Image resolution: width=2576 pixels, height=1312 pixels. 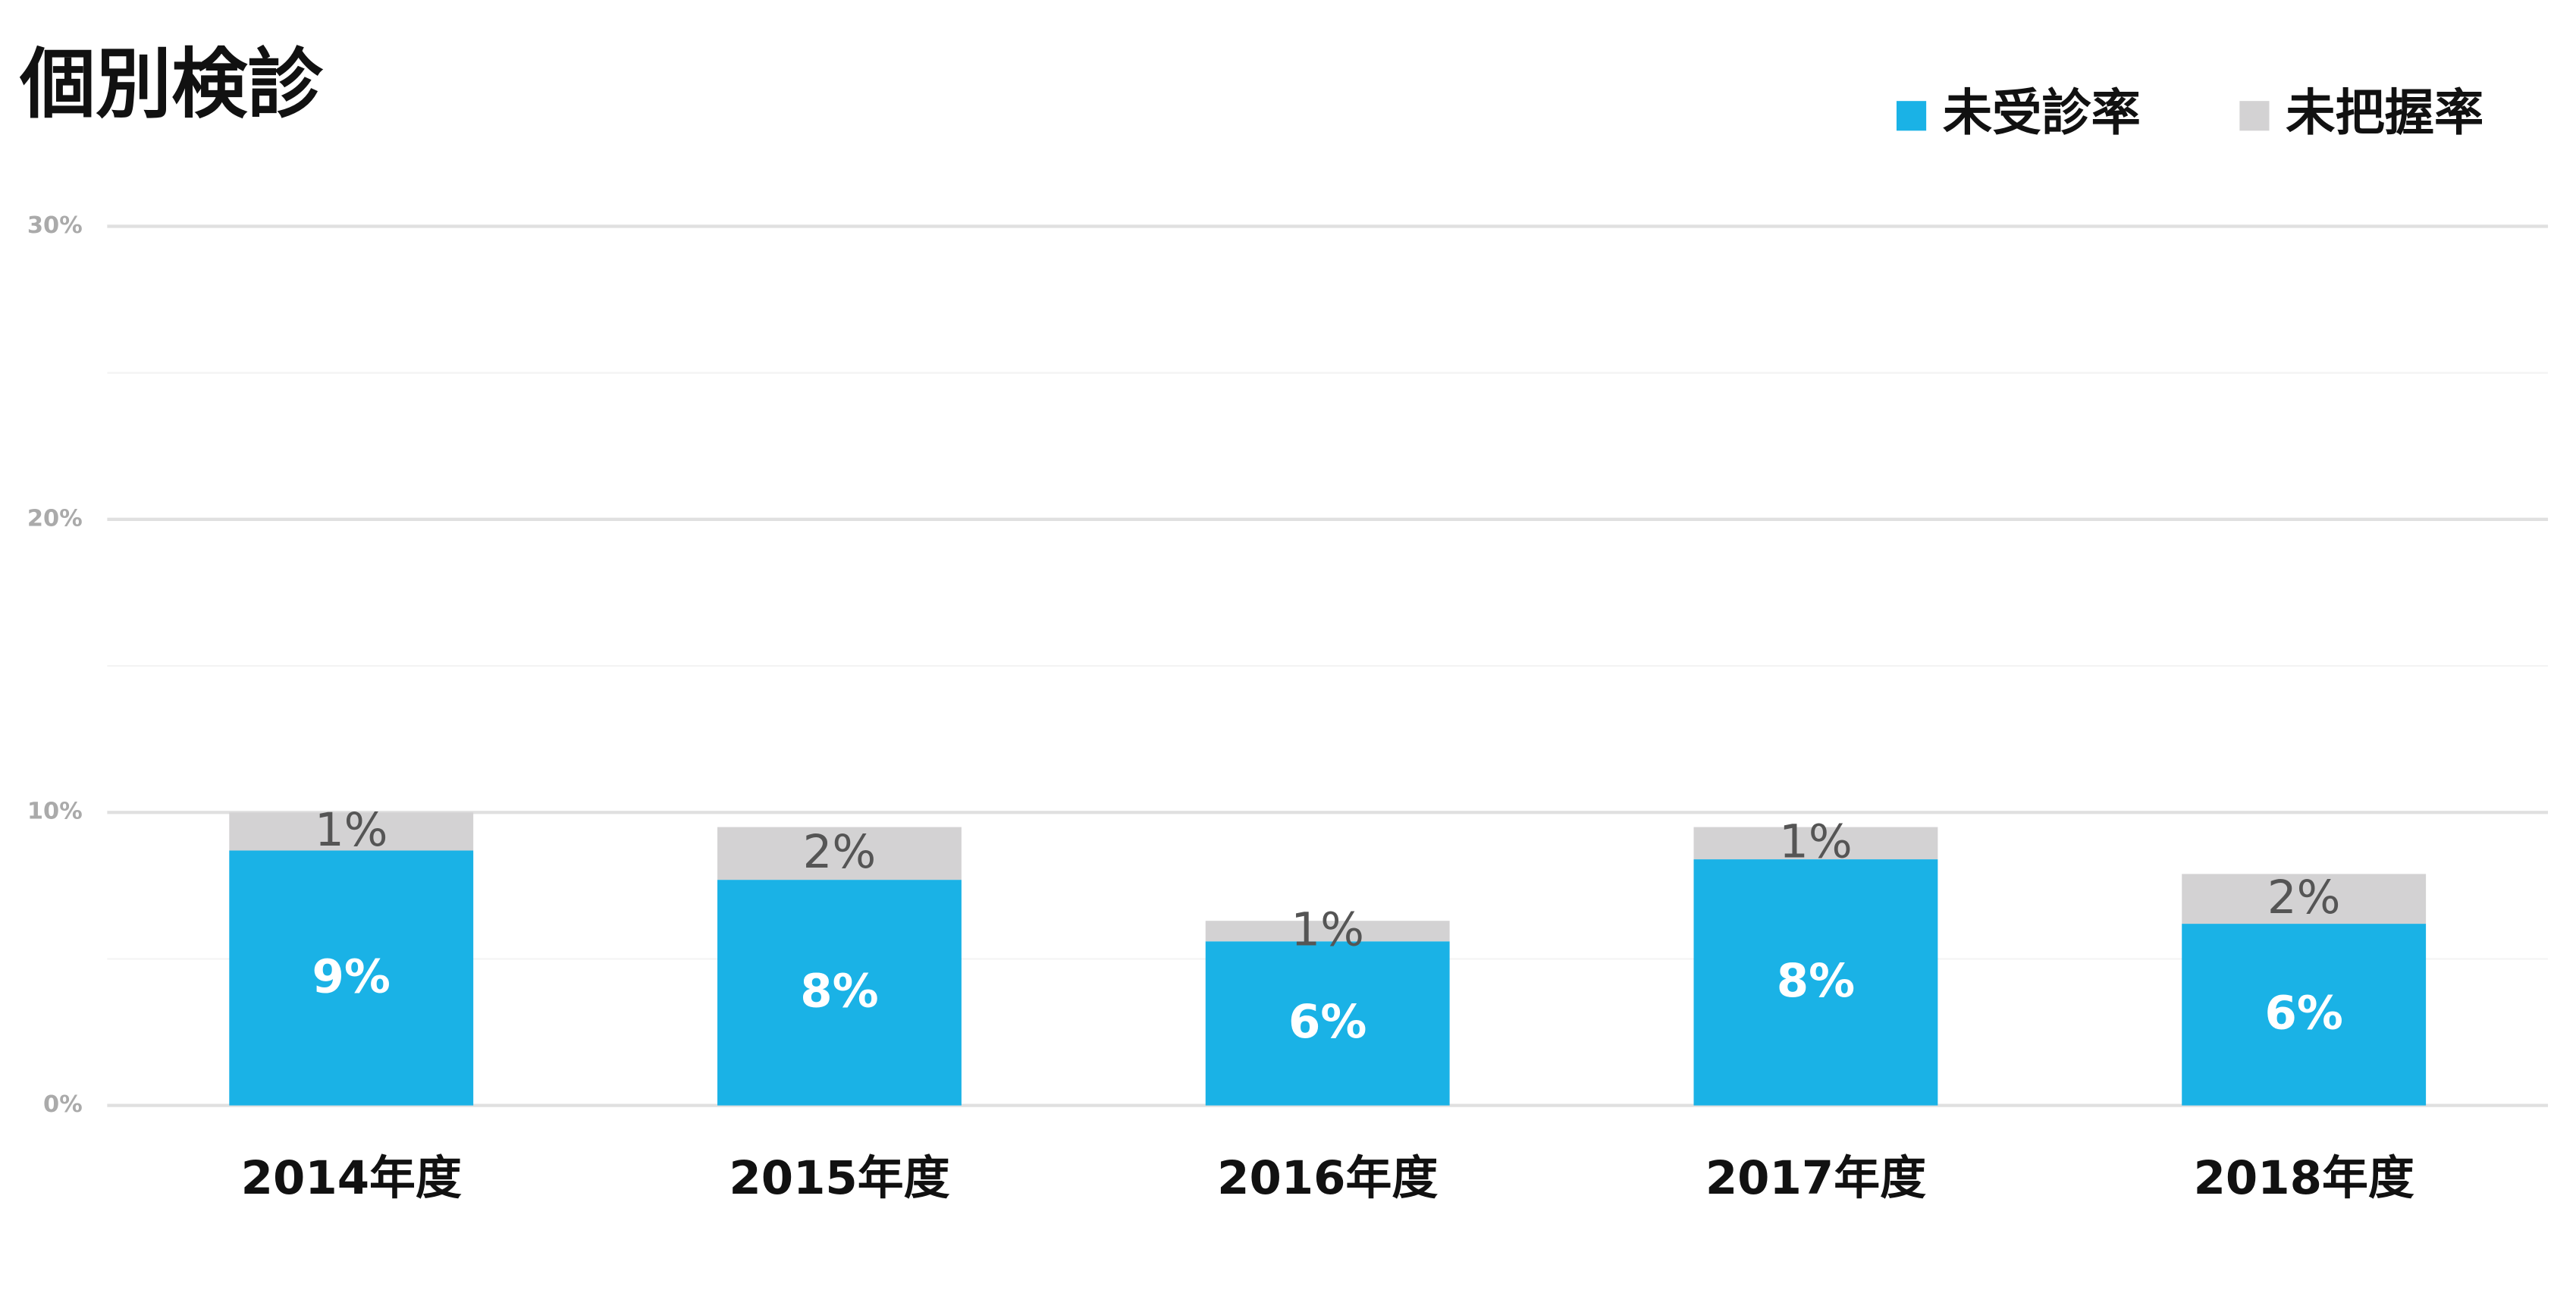 I want to click on legend-label: 未受診率, so click(x=2042, y=113).